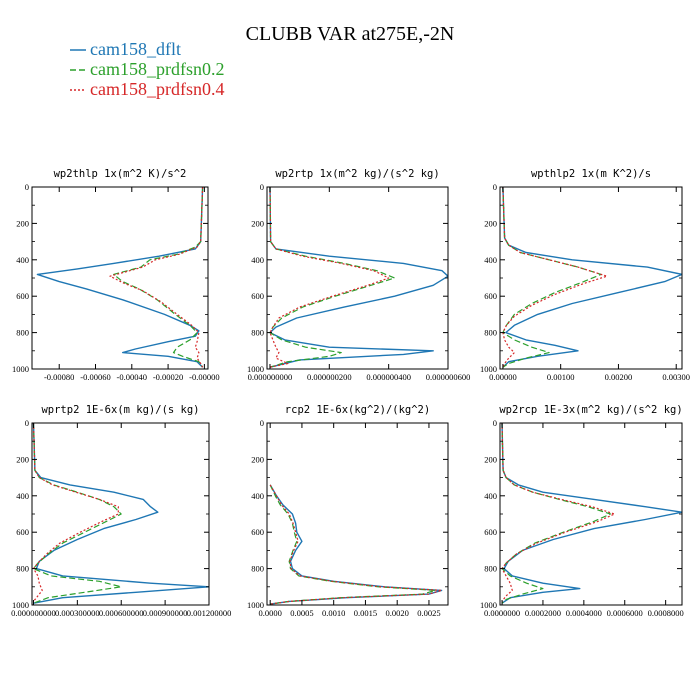 This screenshot has height=700, width=700. Describe the element at coordinates (666, 613) in the screenshot. I see `x-tick-label: 0.0008000` at that location.